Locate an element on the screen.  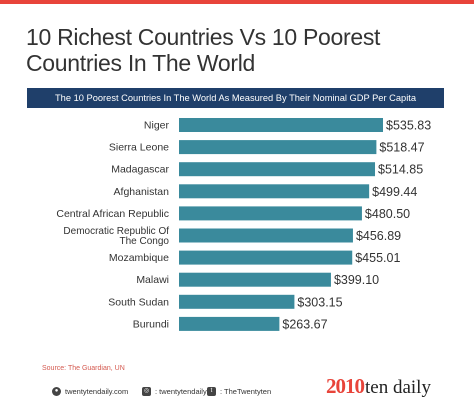
category-label-5-line-0: Democratic Republic Of is located at coordinates (116, 231).